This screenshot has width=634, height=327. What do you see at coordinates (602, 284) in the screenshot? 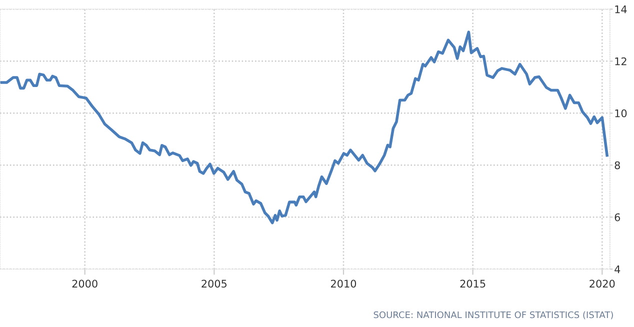
I see `x-tick-label: 2020` at bounding box center [602, 284].